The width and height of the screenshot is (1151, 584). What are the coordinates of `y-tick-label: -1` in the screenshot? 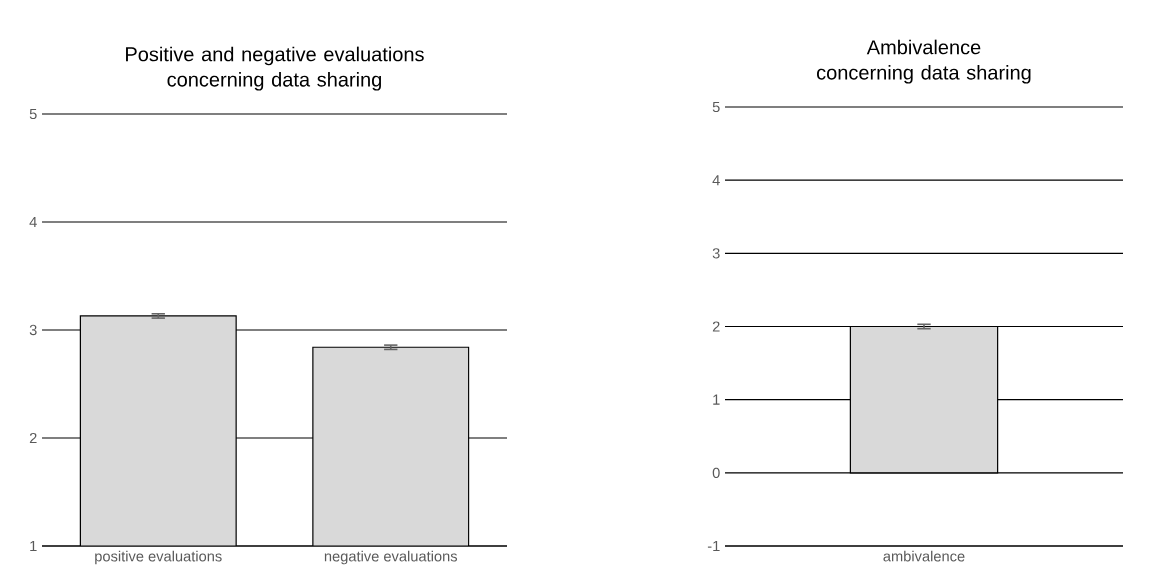 It's located at (713, 546).